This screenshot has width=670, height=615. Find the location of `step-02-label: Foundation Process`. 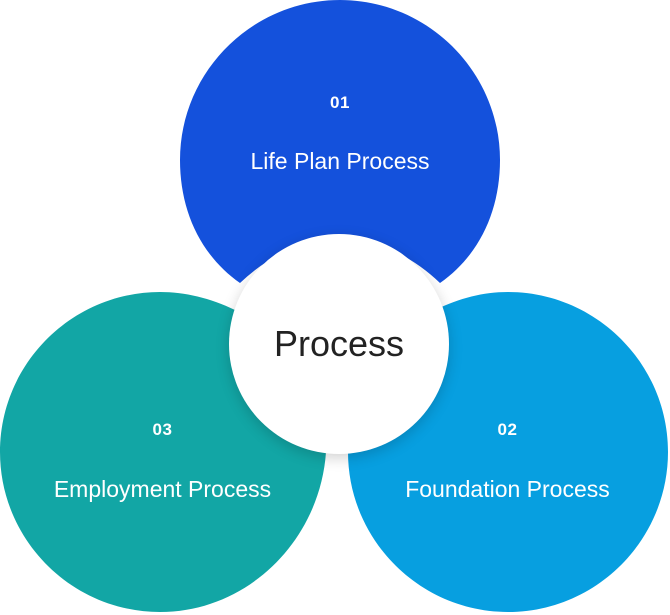

step-02-label: Foundation Process is located at coordinates (507, 489).